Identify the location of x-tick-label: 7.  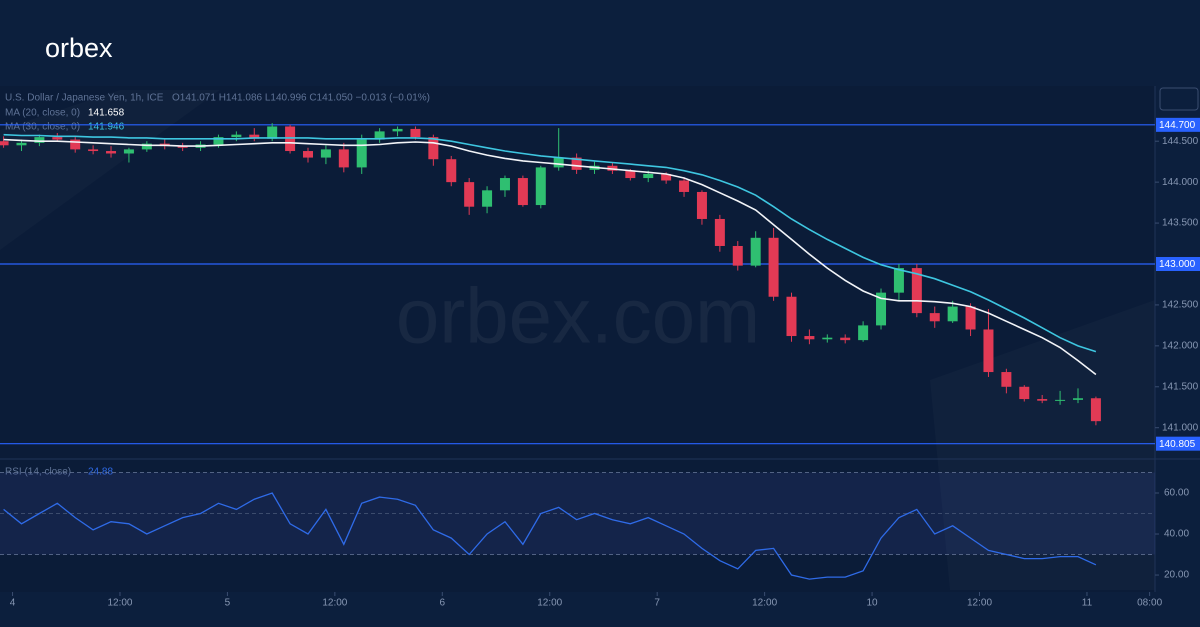
(657, 603).